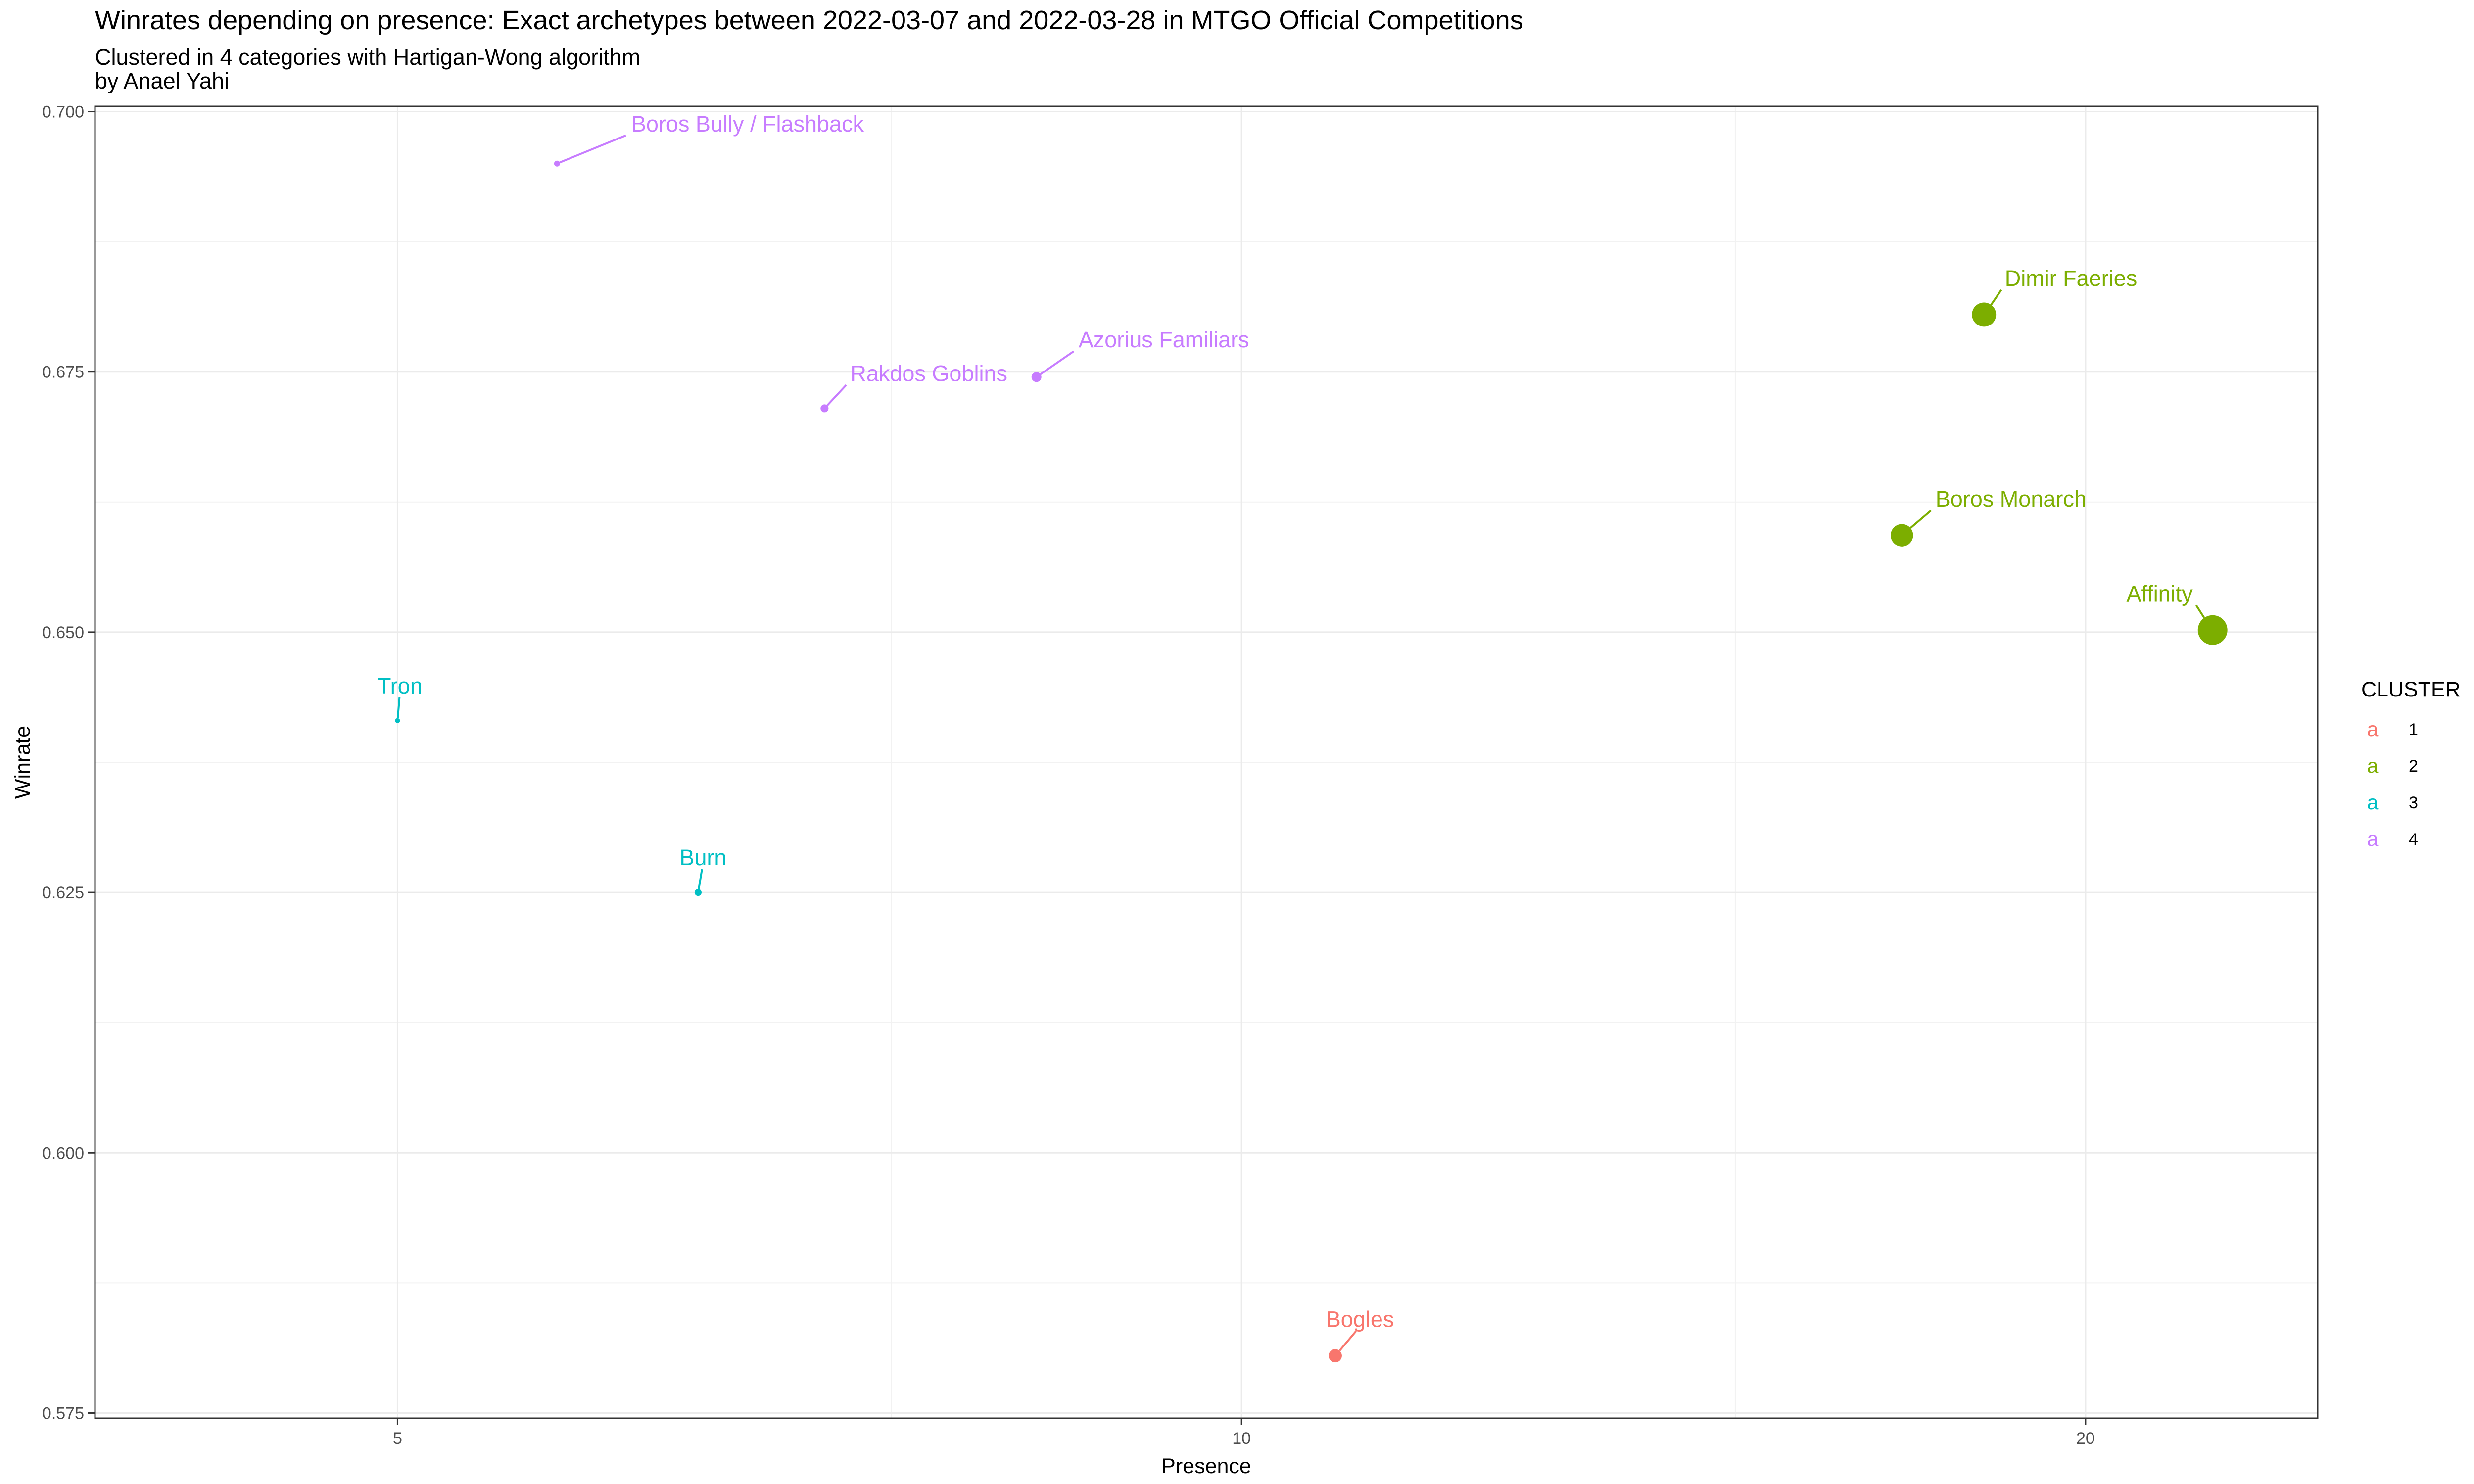 Image resolution: width=2474 pixels, height=1484 pixels. What do you see at coordinates (2413, 839) in the screenshot?
I see `legend-label: 4` at bounding box center [2413, 839].